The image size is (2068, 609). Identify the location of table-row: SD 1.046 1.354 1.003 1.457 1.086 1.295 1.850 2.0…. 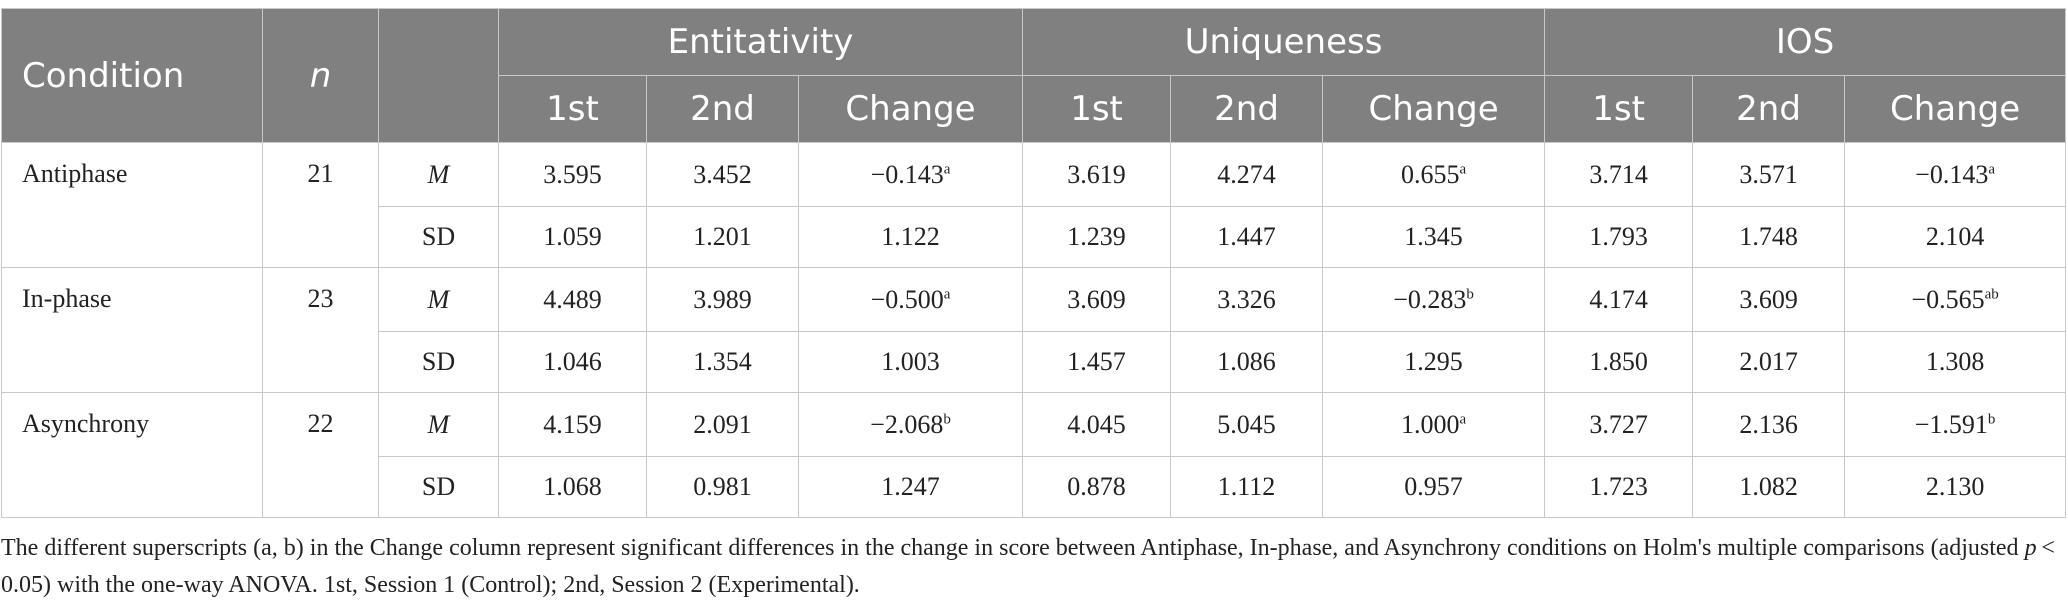
(1034, 362).